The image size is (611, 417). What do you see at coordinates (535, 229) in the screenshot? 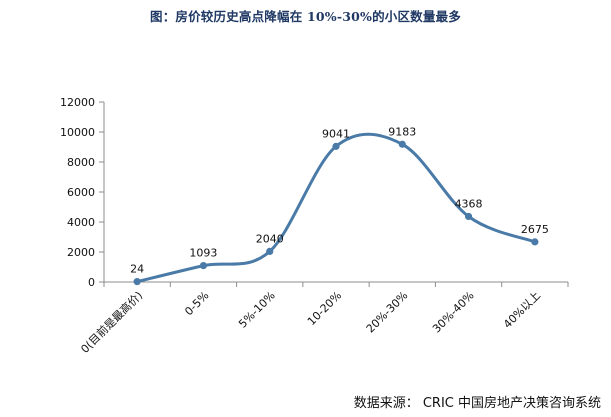
I see `data-label: 2675` at bounding box center [535, 229].